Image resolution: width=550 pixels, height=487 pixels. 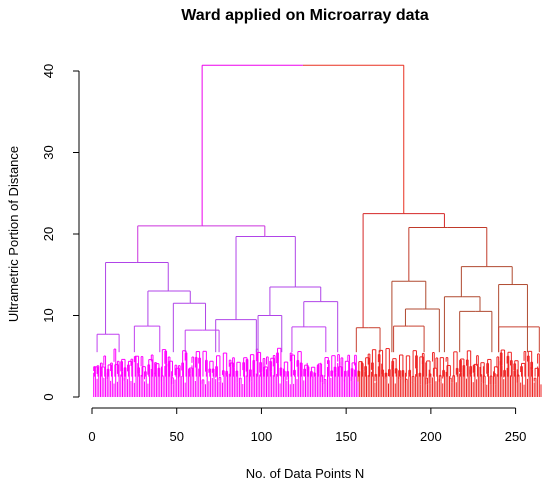 I want to click on x-tick-label: 0, so click(x=91, y=436).